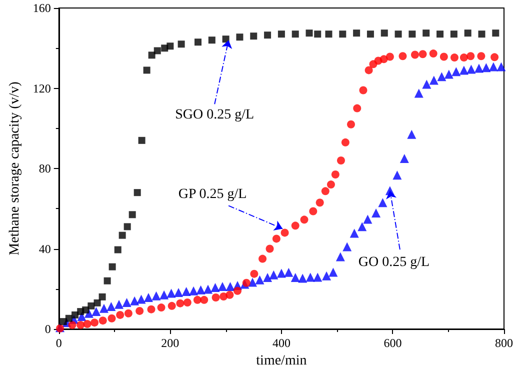  Describe the element at coordinates (59, 343) in the screenshot. I see `x-tick-label: 0` at that location.